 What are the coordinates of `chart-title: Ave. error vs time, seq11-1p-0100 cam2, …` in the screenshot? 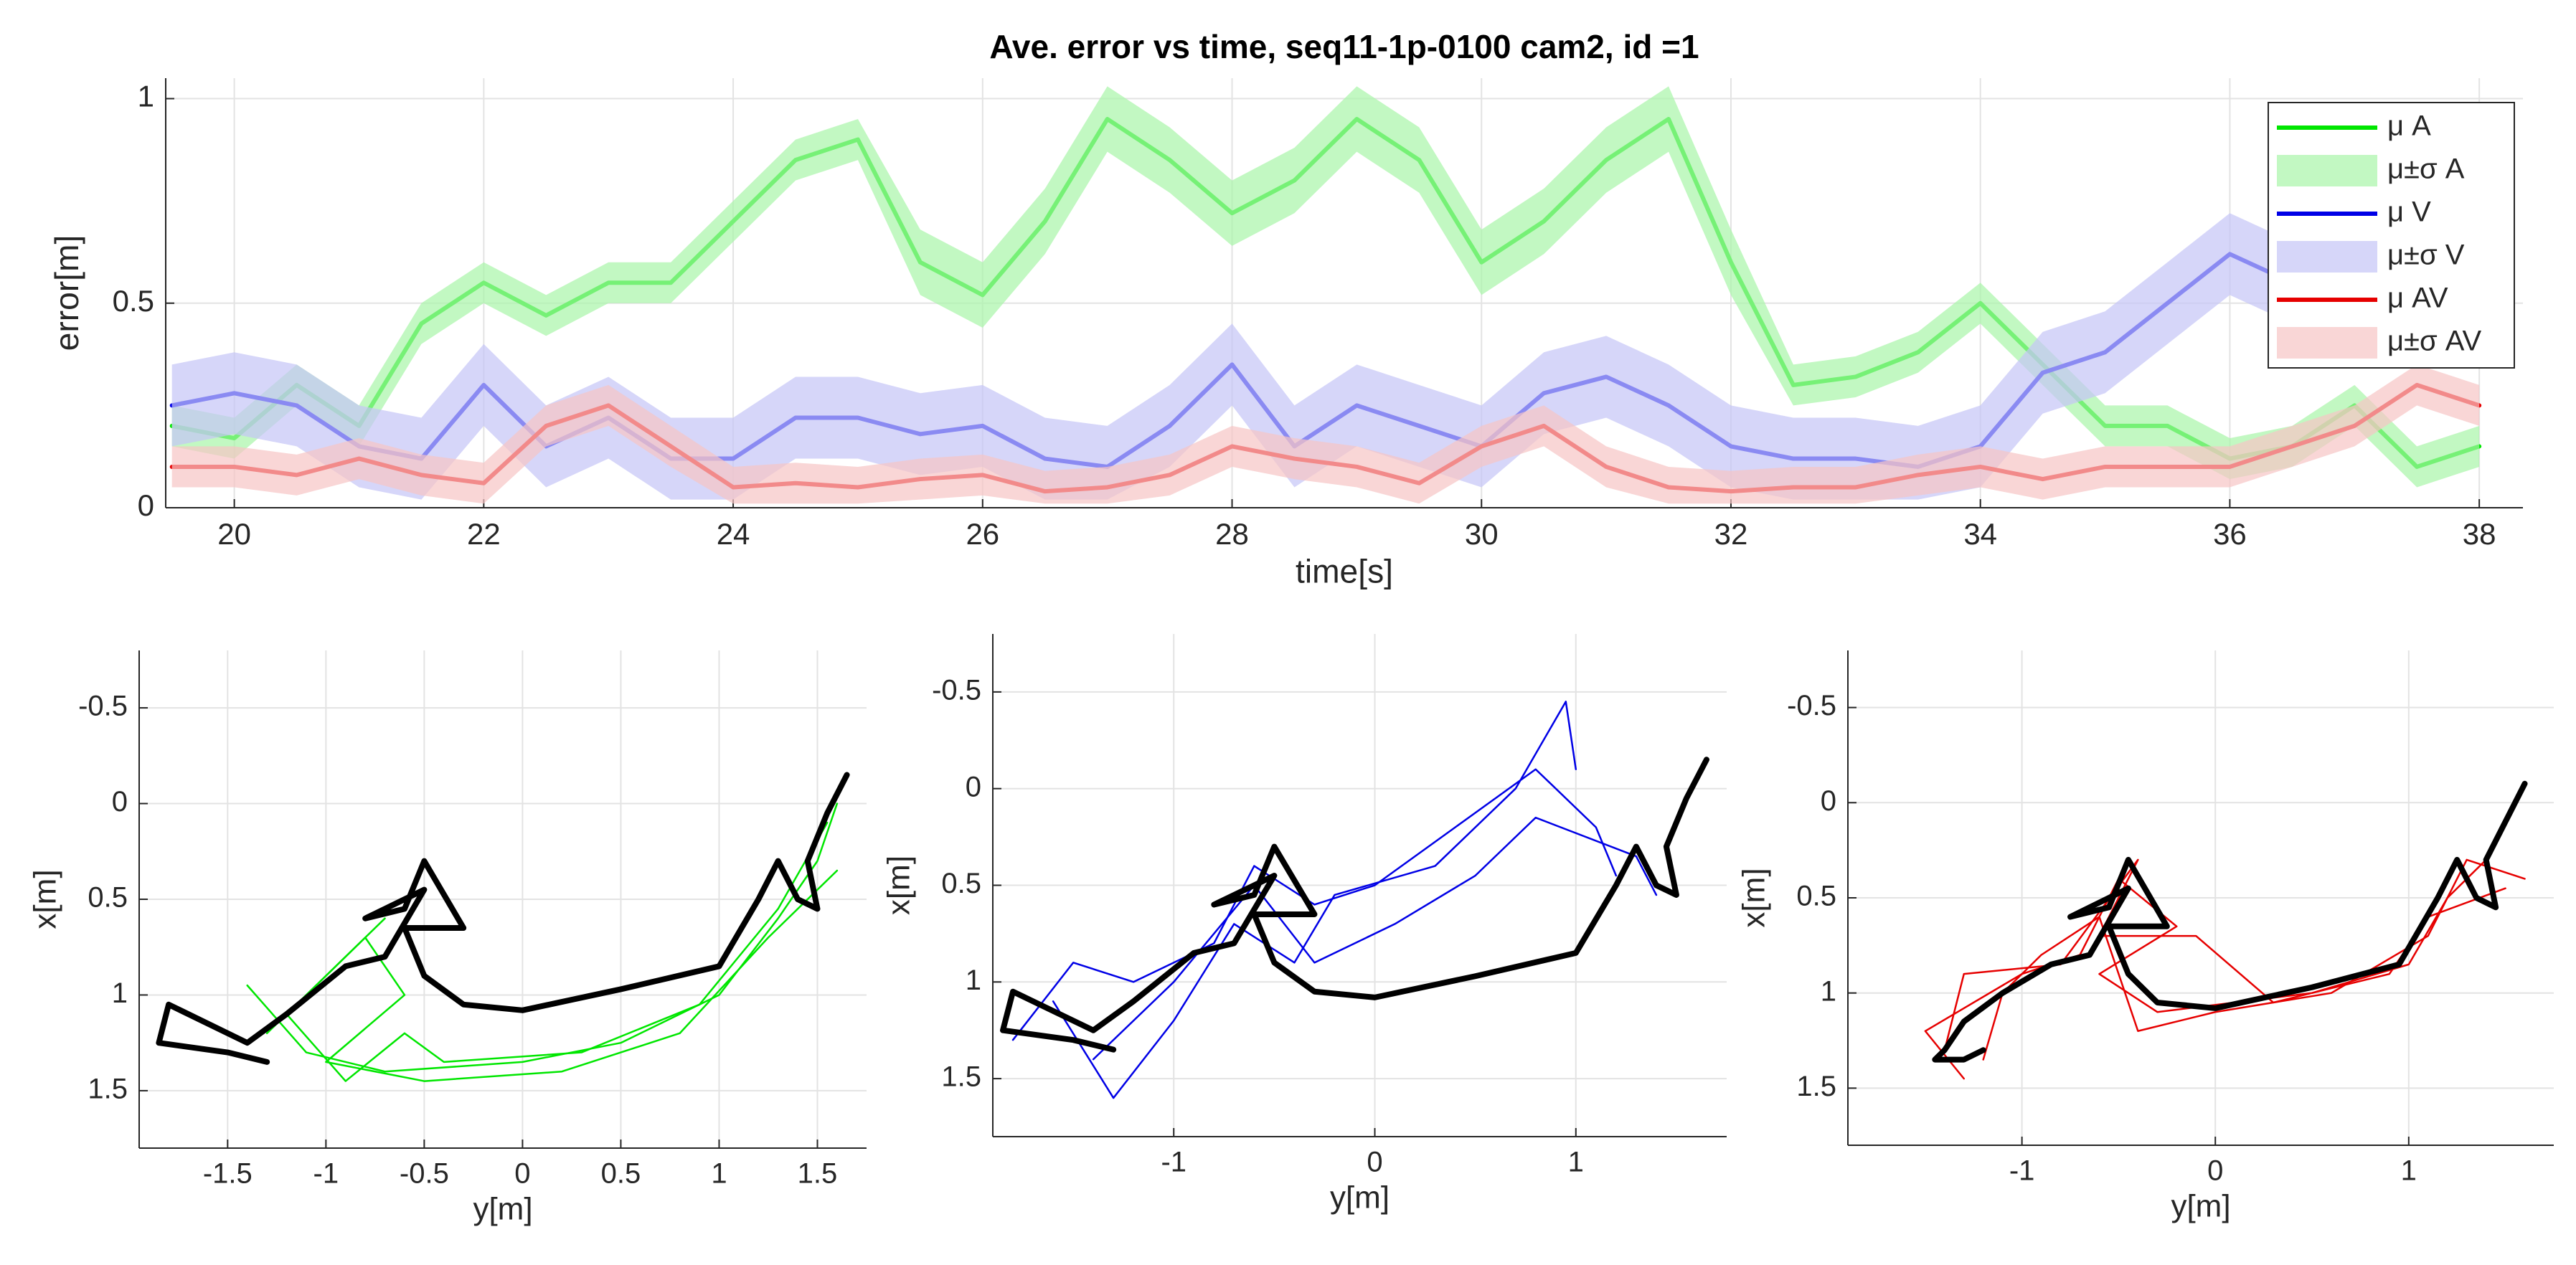 It's located at (1344, 46).